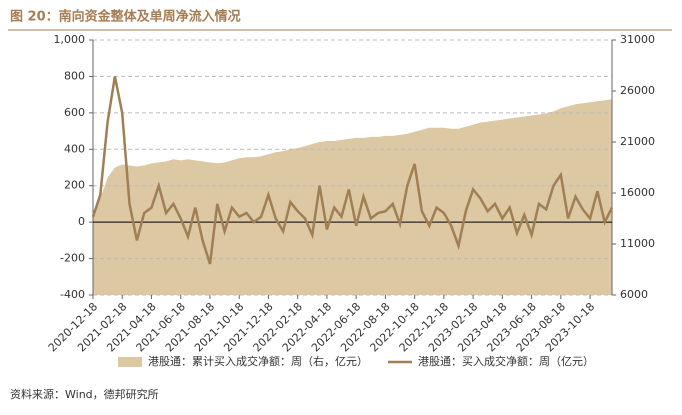 The height and width of the screenshot is (415, 682). What do you see at coordinates (70, 39) in the screenshot?
I see `y-tick-label: 1,000` at bounding box center [70, 39].